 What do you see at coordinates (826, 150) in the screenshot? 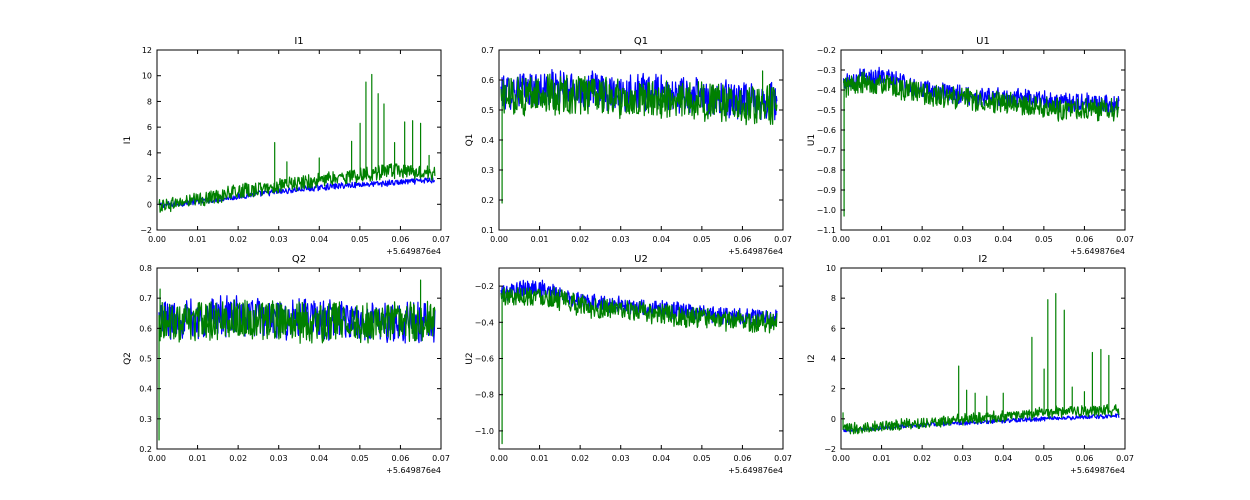
I see `y-tick-label: −0.7` at bounding box center [826, 150].